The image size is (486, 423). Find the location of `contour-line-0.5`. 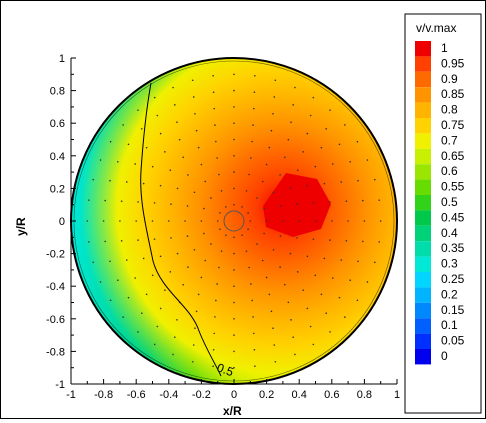

contour-line-0.5 is located at coordinates (181, 229).